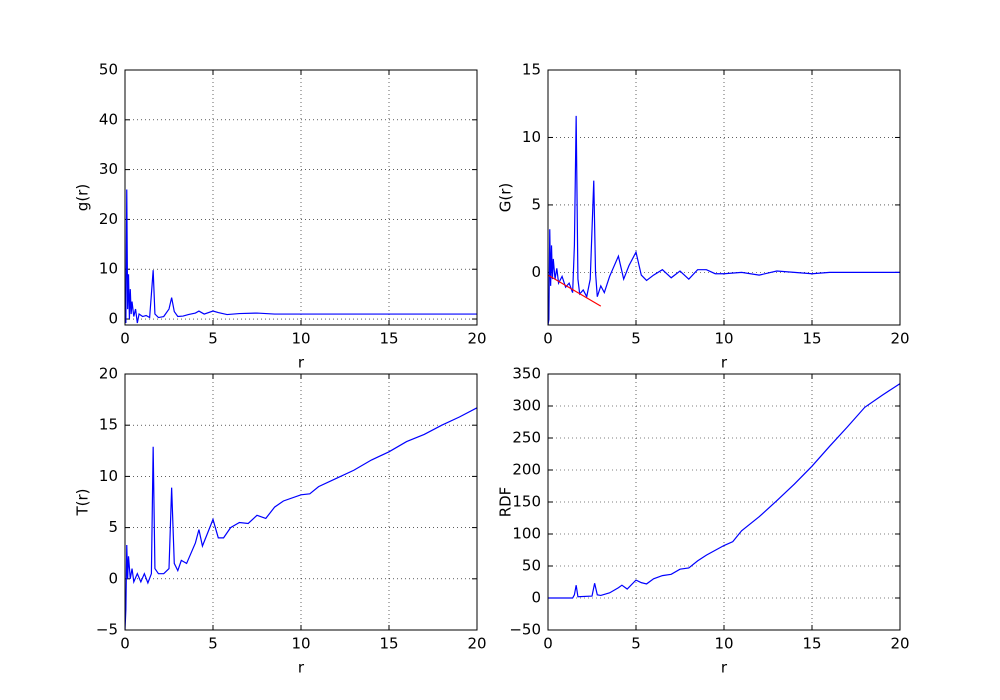 The image size is (1000, 700). I want to click on y-tick-label: 30, so click(108, 169).